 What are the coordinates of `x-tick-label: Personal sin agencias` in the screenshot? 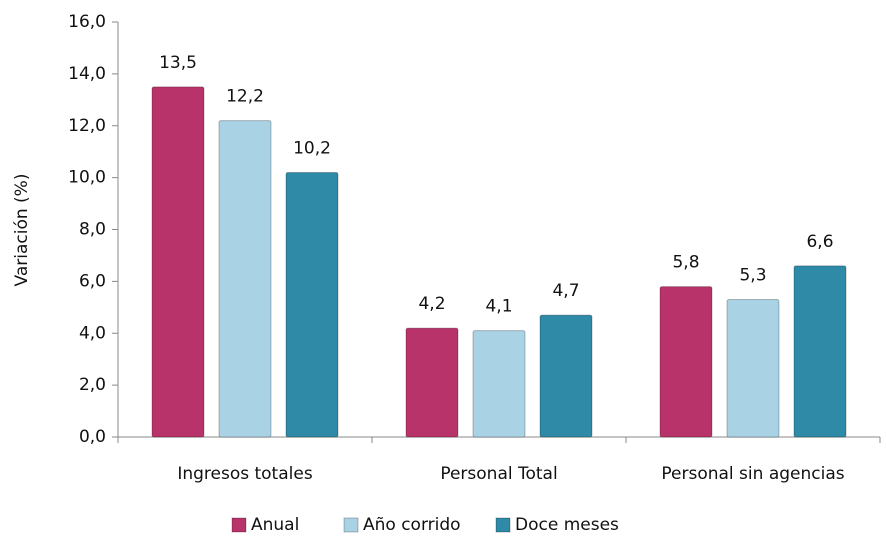 It's located at (752, 474).